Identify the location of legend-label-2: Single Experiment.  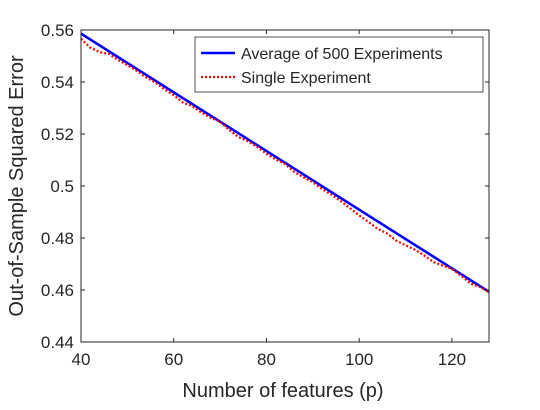
(306, 78).